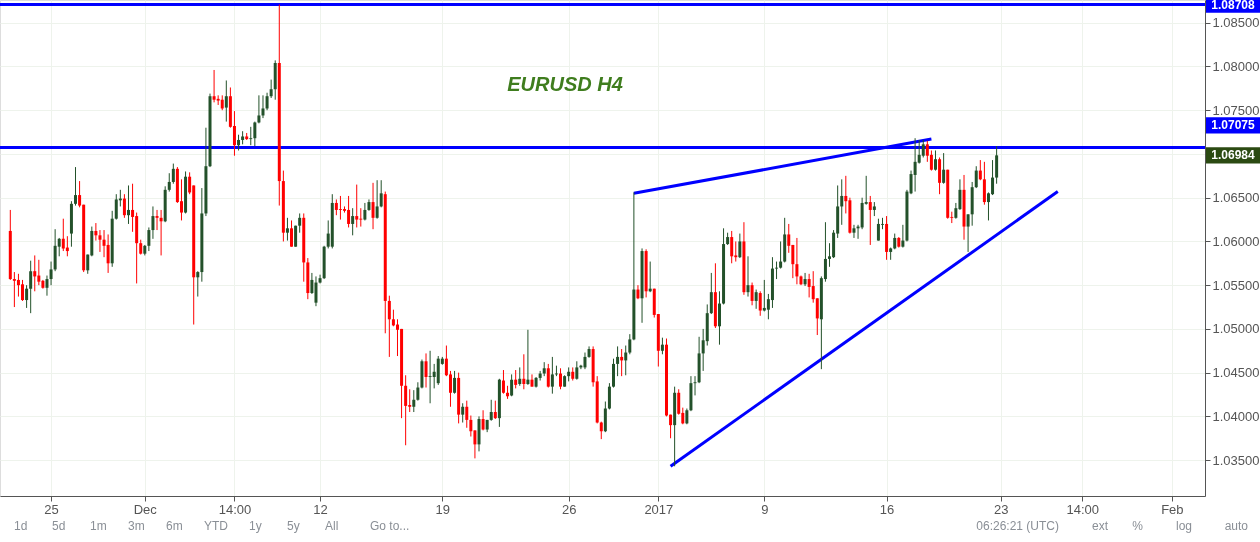 The height and width of the screenshot is (542, 1260). Describe the element at coordinates (1236, 460) in the screenshot. I see `y-tick-label: 1.03500` at that location.